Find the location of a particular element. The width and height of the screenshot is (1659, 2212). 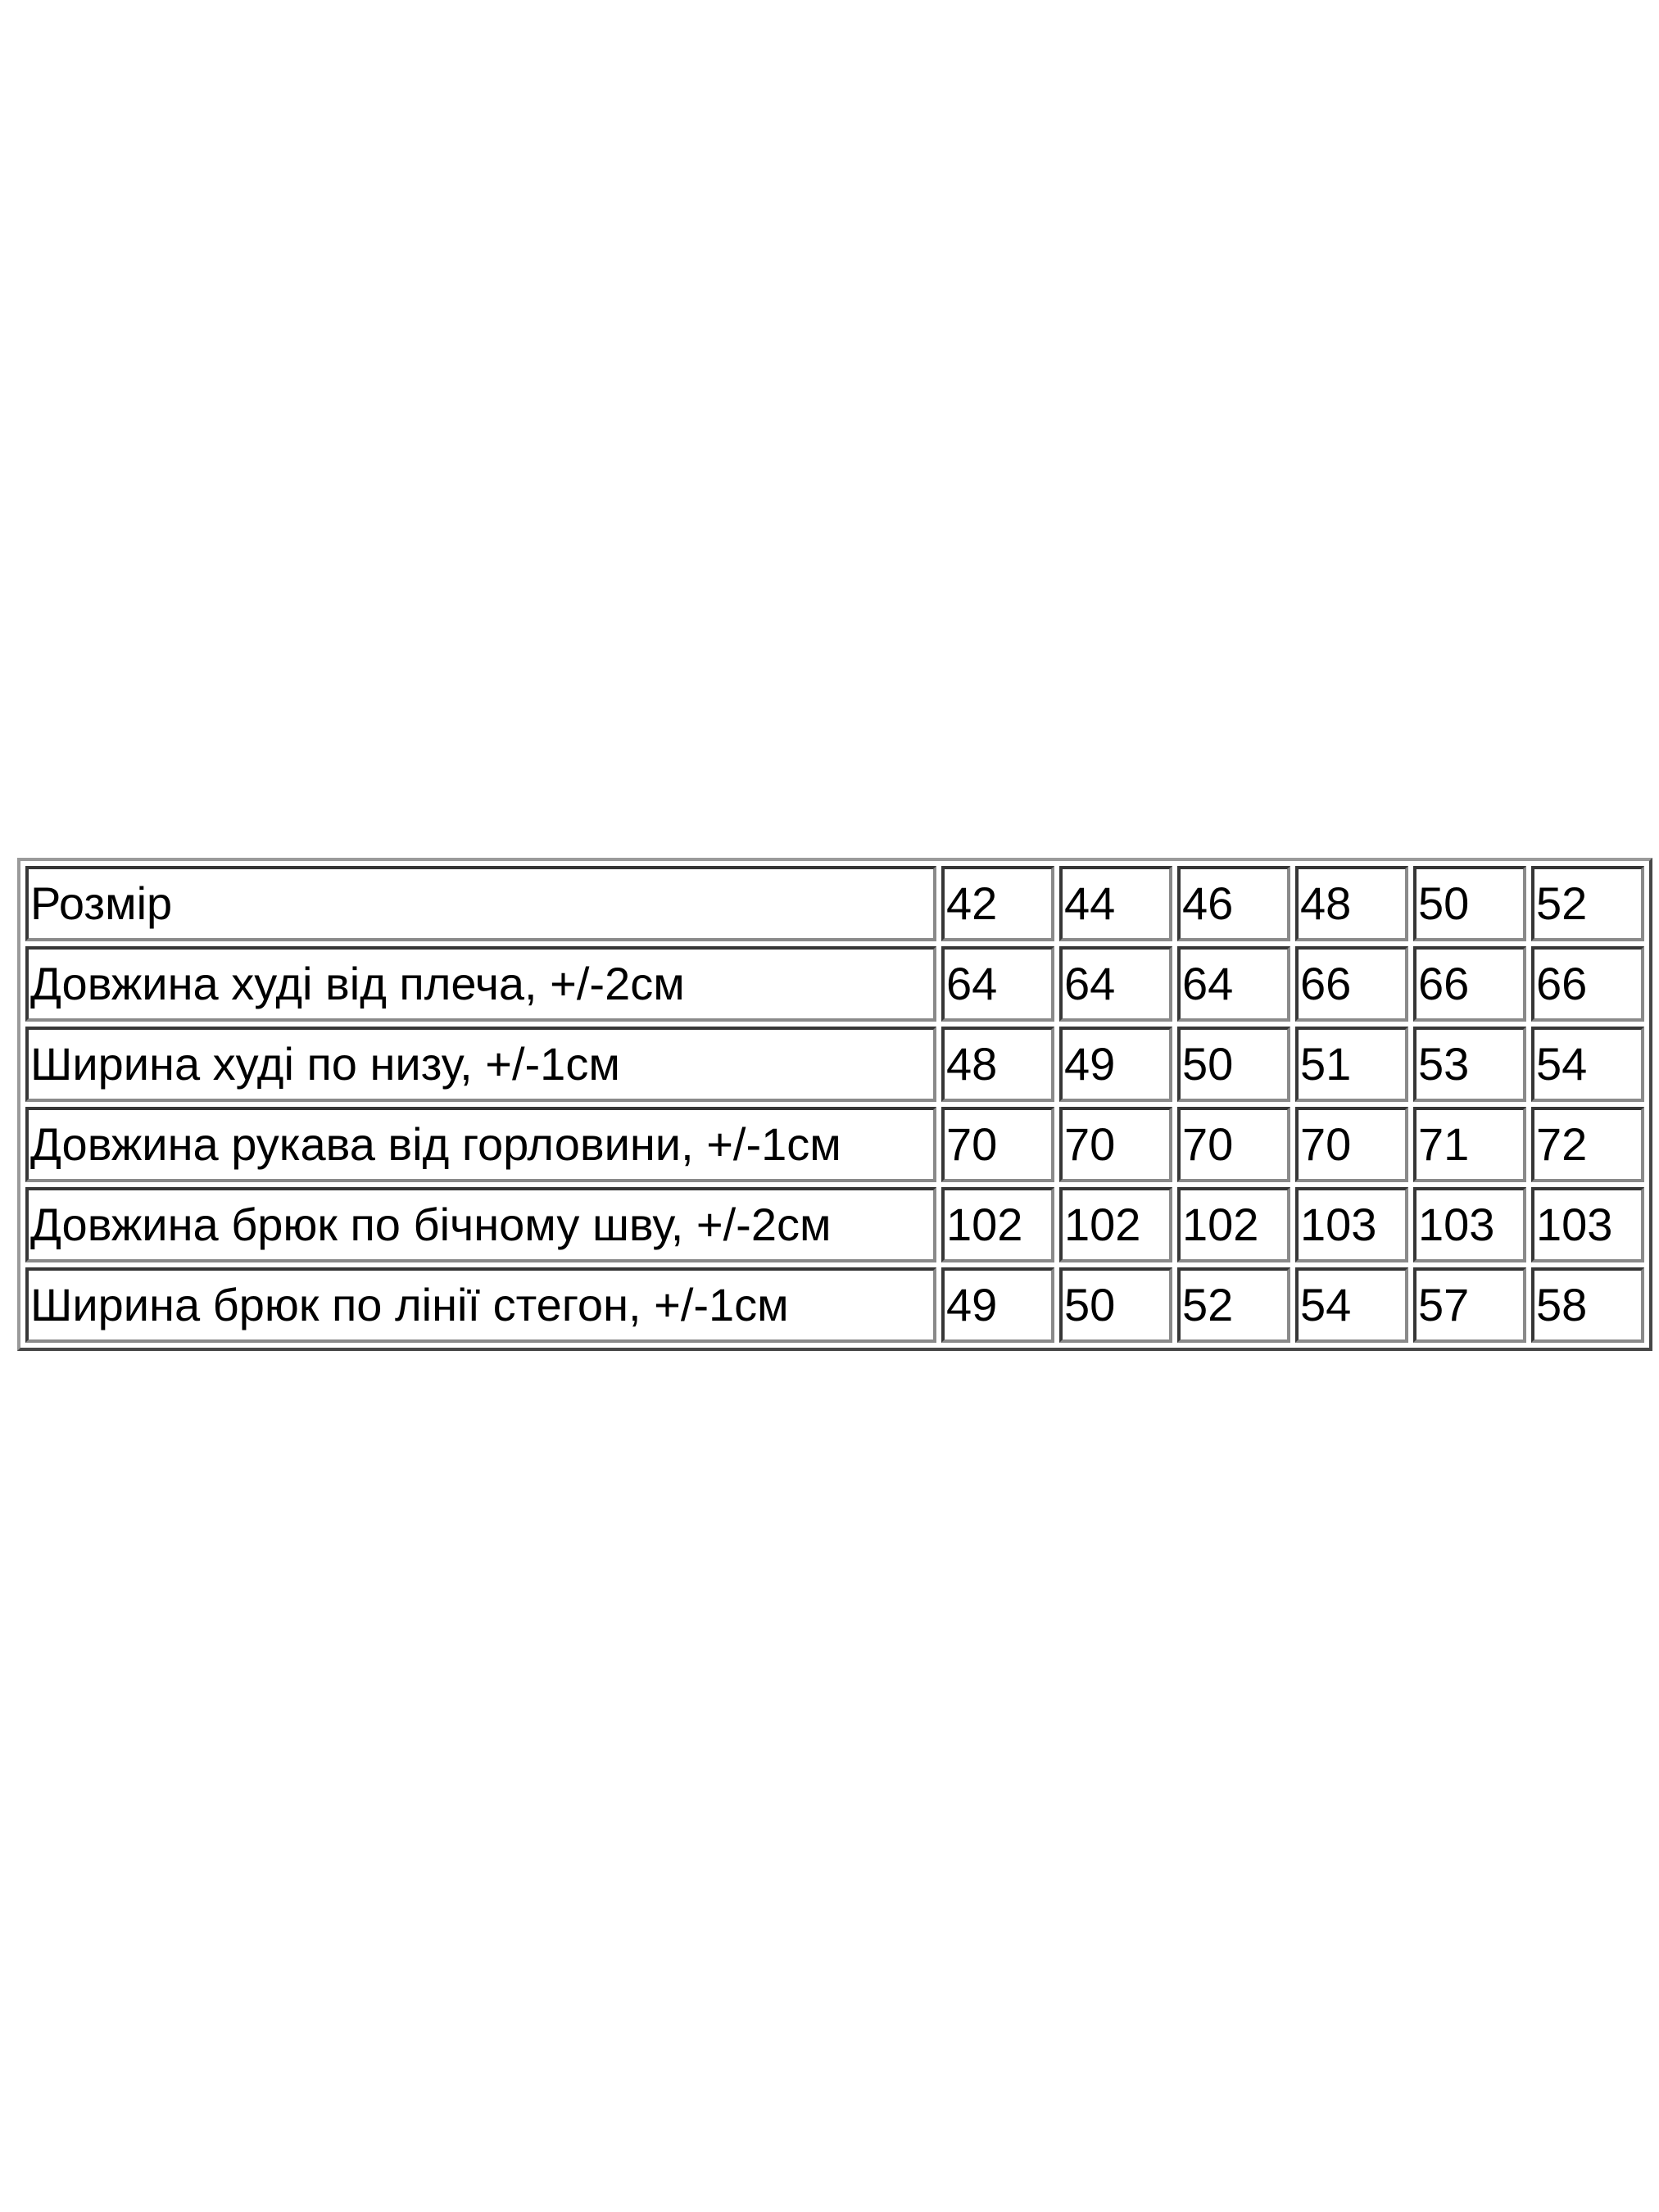

measurement-value-cell: 57 is located at coordinates (1469, 1305).